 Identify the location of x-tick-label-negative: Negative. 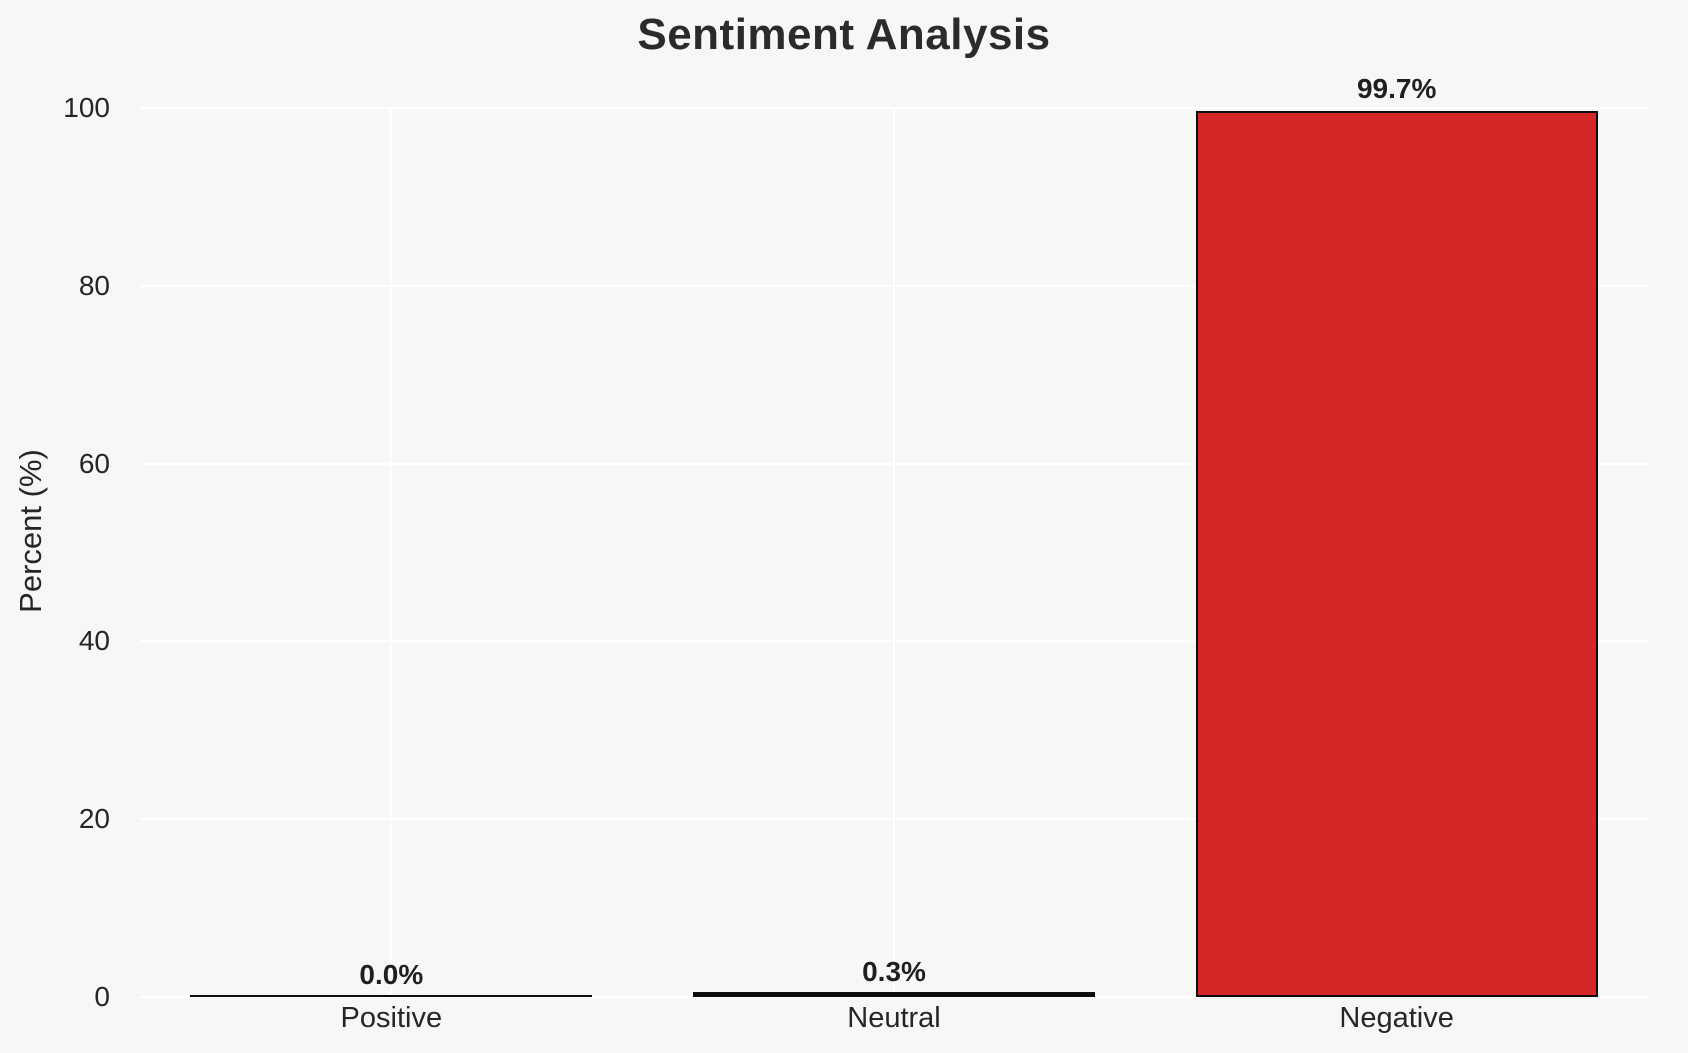
(1396, 1018).